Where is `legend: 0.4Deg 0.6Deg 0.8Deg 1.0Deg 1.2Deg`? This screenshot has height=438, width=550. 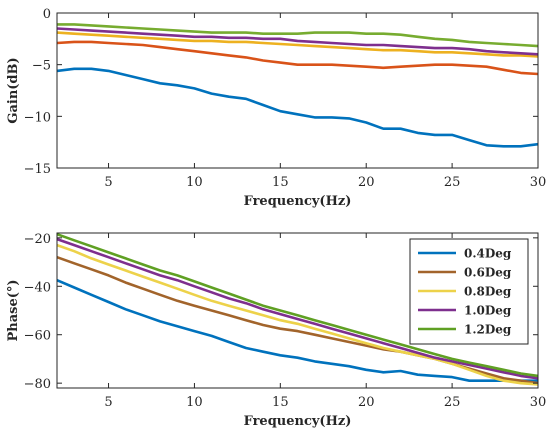 legend: 0.4Deg 0.6Deg 0.8Deg 1.0Deg 1.2Deg is located at coordinates (469, 291).